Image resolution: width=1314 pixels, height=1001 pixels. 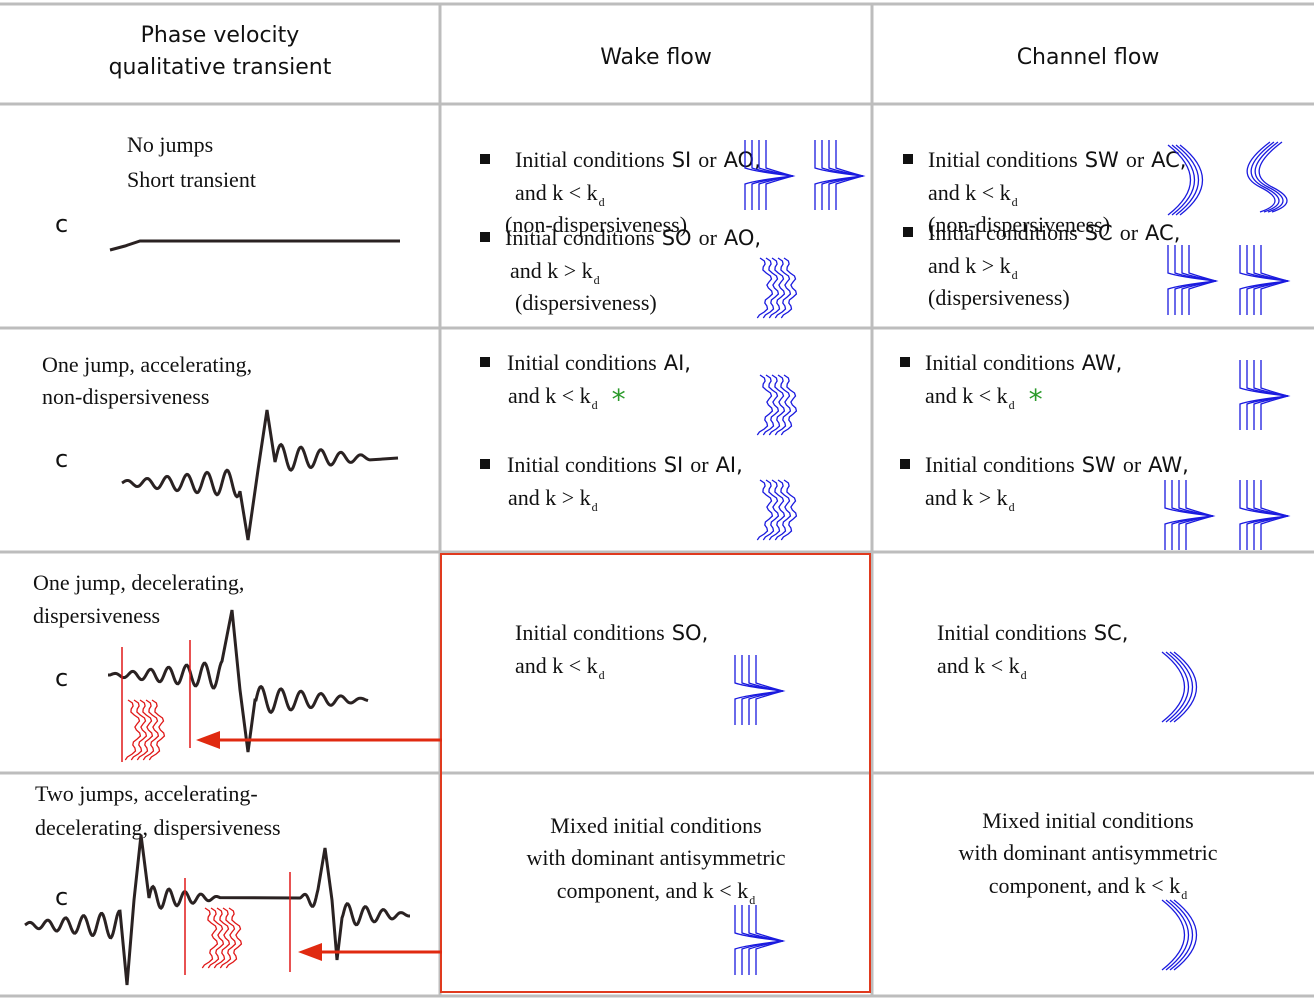 I want to click on cell-text: Initial conditions SI or AI,, so click(x=625, y=464).